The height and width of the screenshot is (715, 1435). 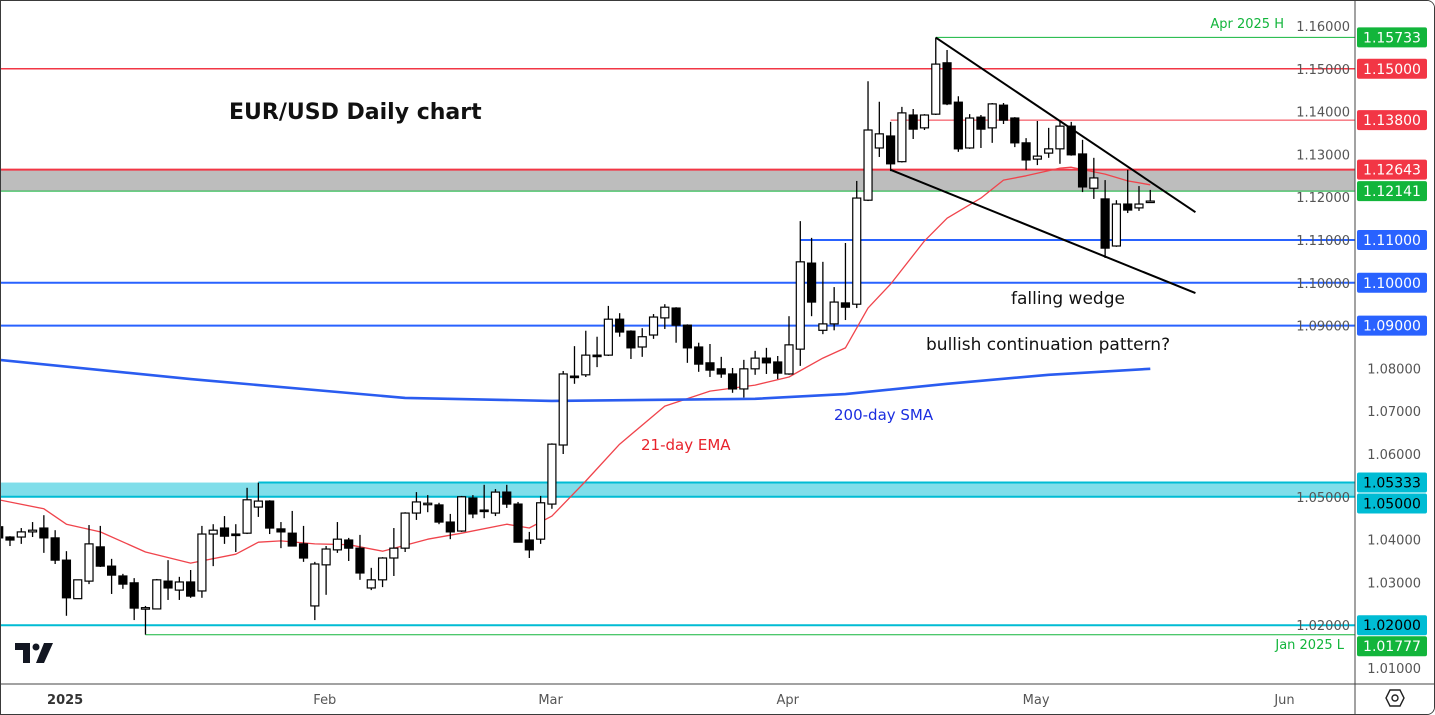 What do you see at coordinates (1043, 231) in the screenshot?
I see `wedge-trendline` at bounding box center [1043, 231].